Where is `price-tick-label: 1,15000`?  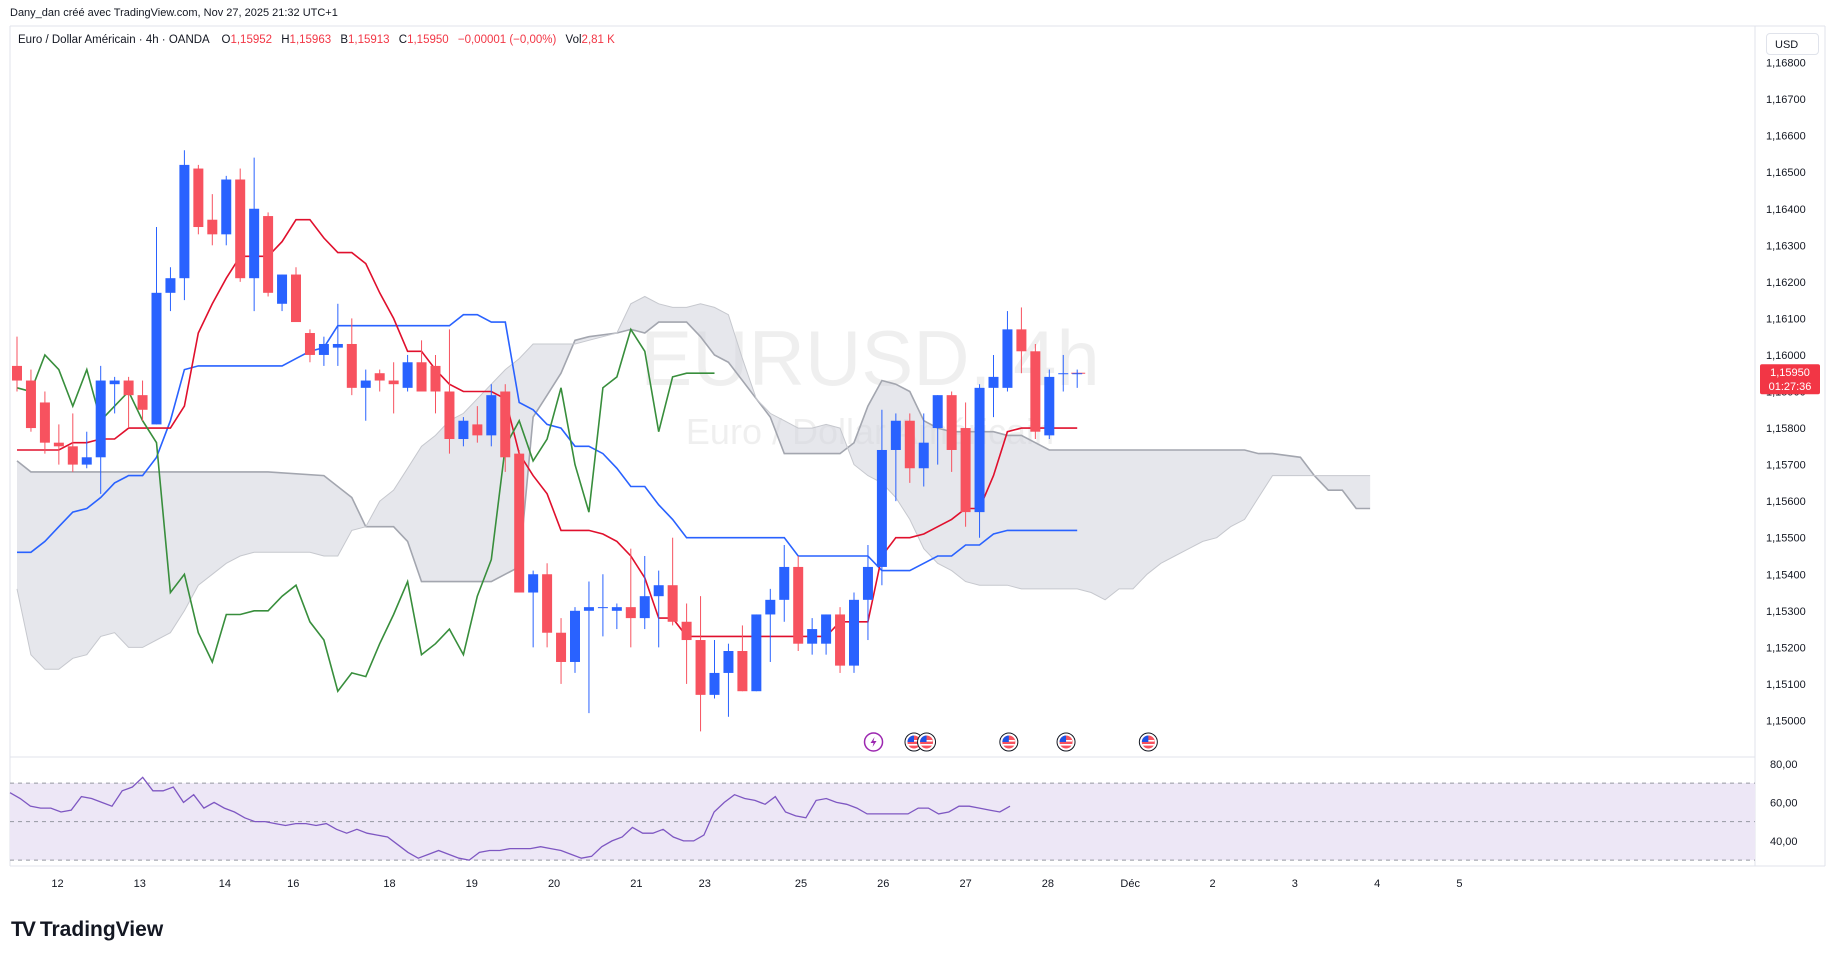 price-tick-label: 1,15000 is located at coordinates (1786, 721).